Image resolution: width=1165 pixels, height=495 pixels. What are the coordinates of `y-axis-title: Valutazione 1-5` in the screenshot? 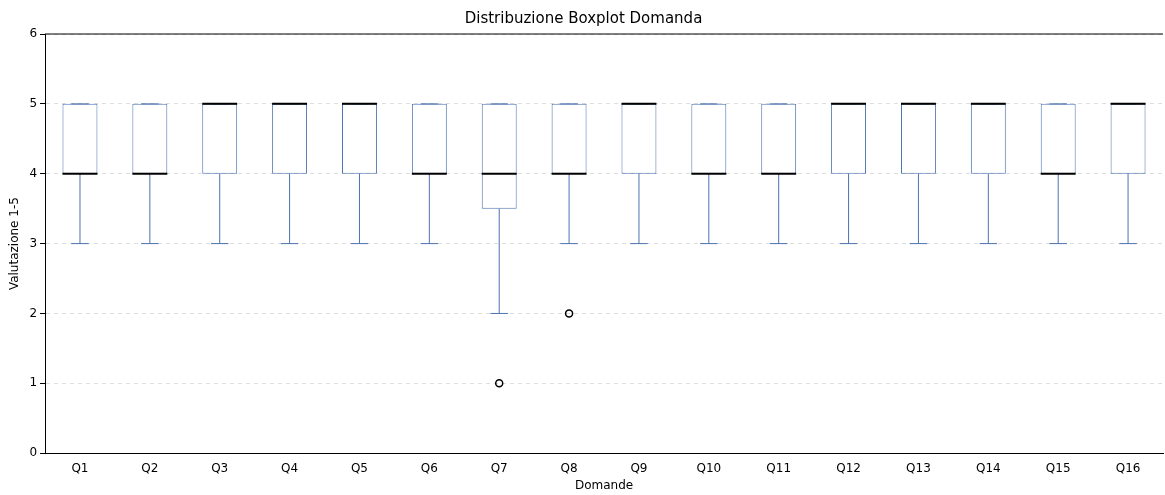 It's located at (14, 244).